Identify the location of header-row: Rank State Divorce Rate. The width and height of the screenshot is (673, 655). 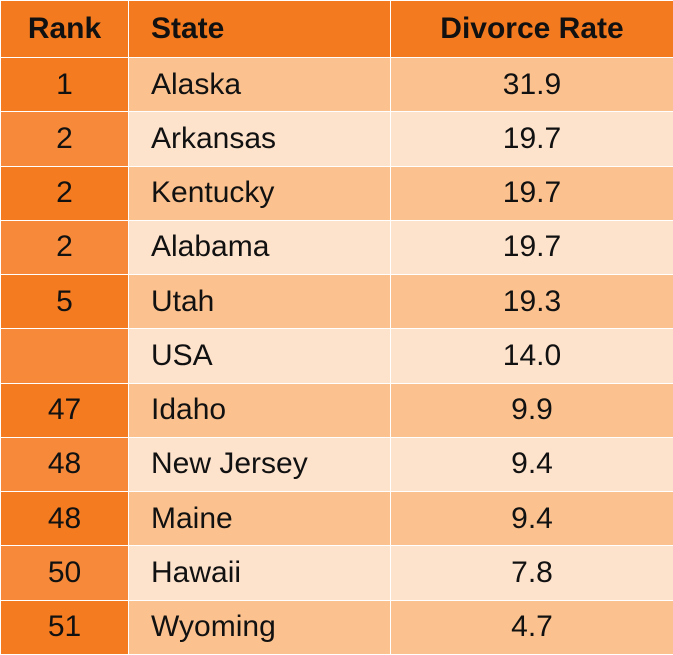
(336, 29).